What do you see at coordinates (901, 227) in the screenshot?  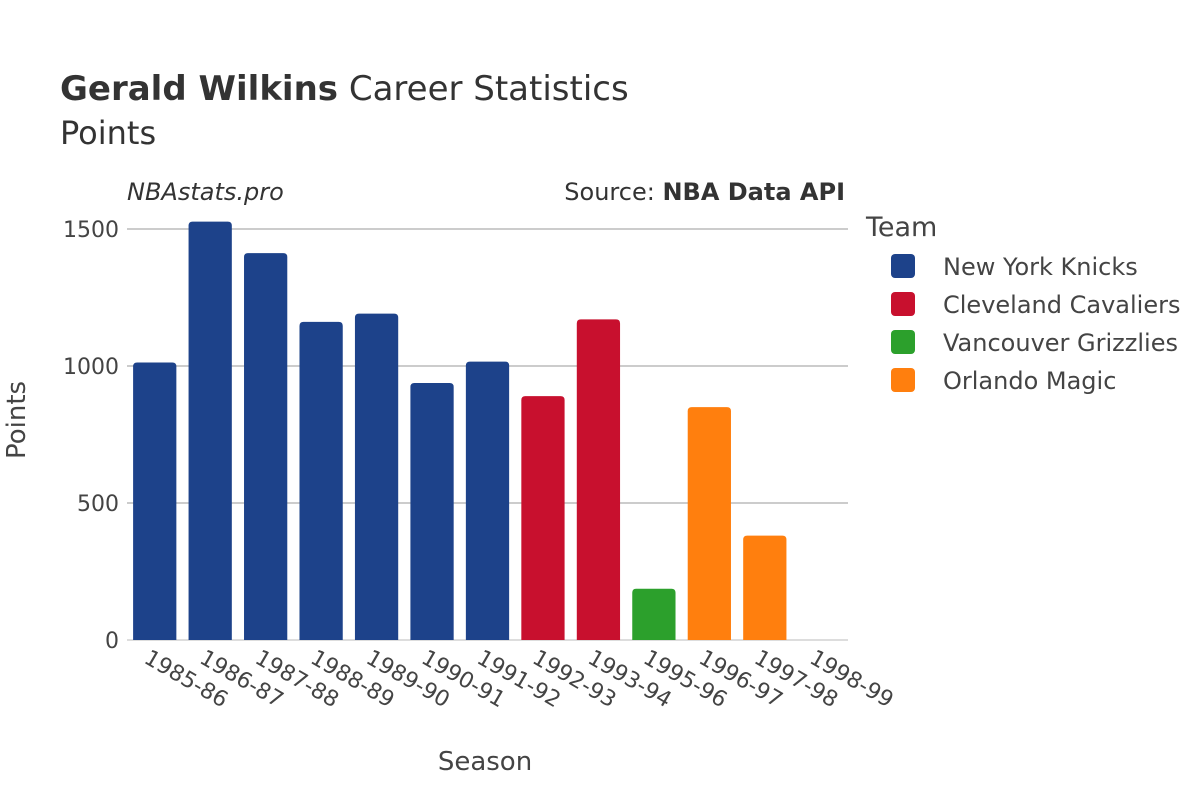 I see `legend-title: Team` at bounding box center [901, 227].